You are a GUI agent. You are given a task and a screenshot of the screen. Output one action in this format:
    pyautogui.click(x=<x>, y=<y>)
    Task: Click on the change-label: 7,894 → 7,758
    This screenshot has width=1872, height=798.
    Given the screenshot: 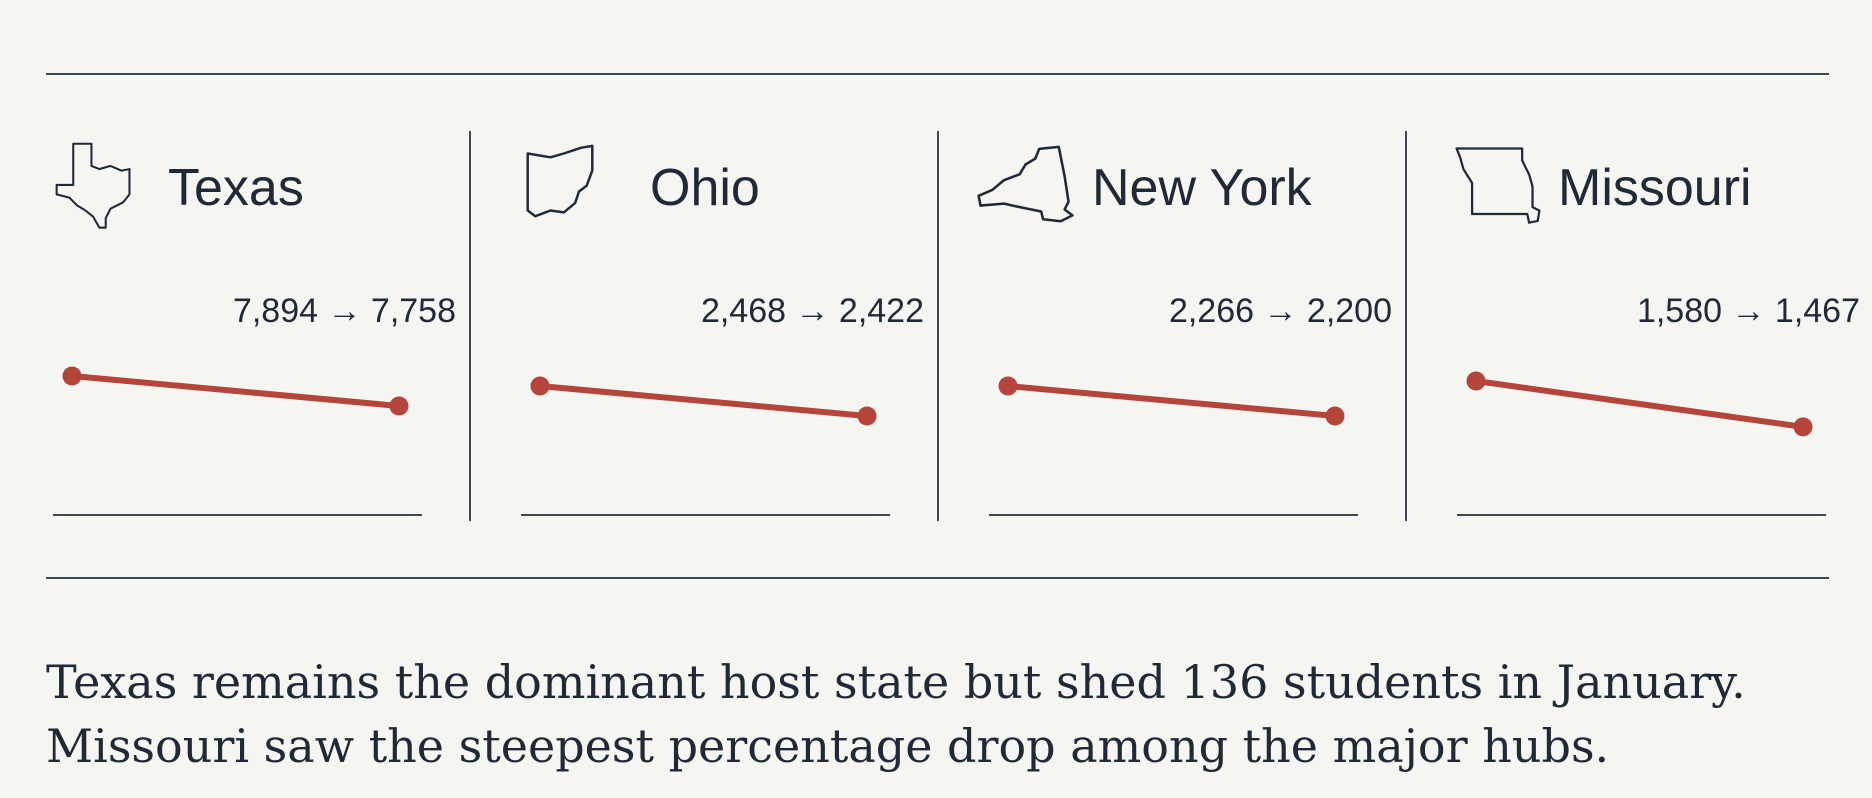 What is the action you would take?
    pyautogui.click(x=344, y=311)
    